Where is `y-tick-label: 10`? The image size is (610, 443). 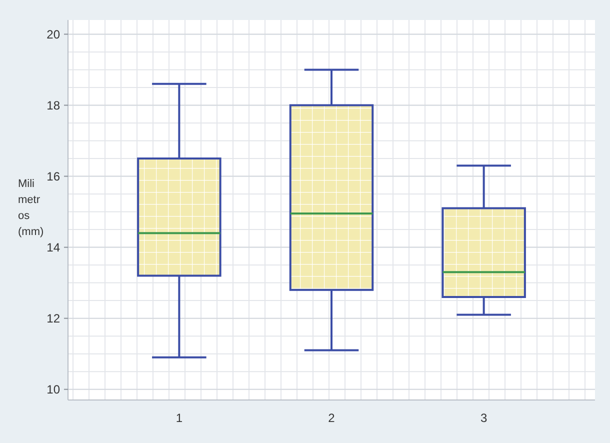 y-tick-label: 10 is located at coordinates (53, 389).